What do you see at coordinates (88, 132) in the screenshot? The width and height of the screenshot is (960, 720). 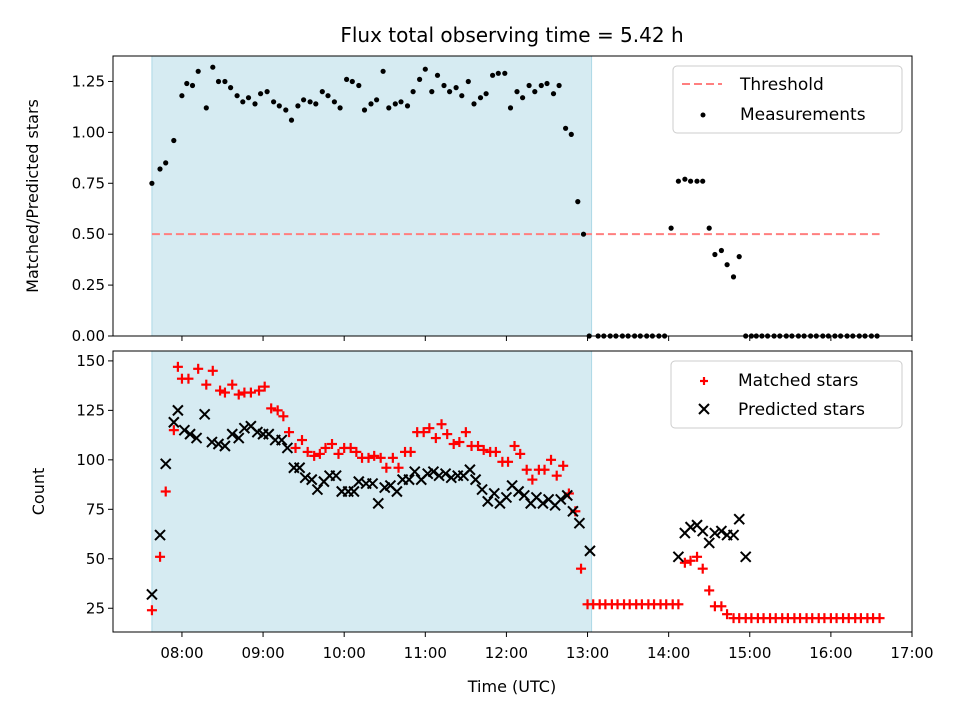 I see `y-tick-label: 1.00` at bounding box center [88, 132].